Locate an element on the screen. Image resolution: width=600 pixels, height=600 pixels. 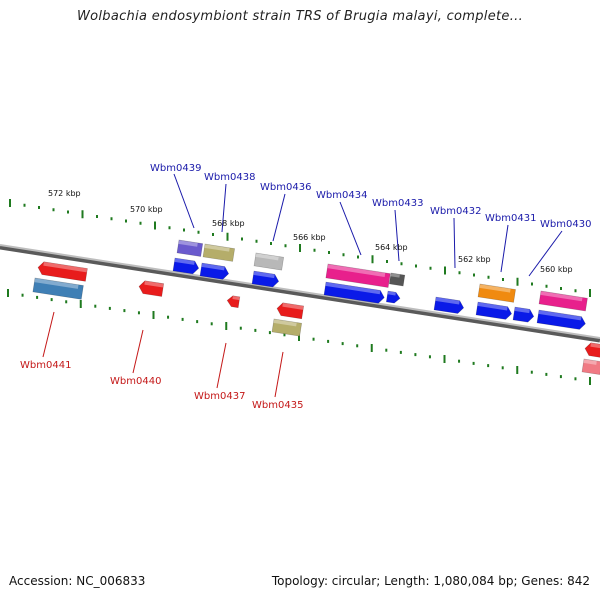
gene-label-wbm0430: Wbm0430 is located at coordinates (565, 224).